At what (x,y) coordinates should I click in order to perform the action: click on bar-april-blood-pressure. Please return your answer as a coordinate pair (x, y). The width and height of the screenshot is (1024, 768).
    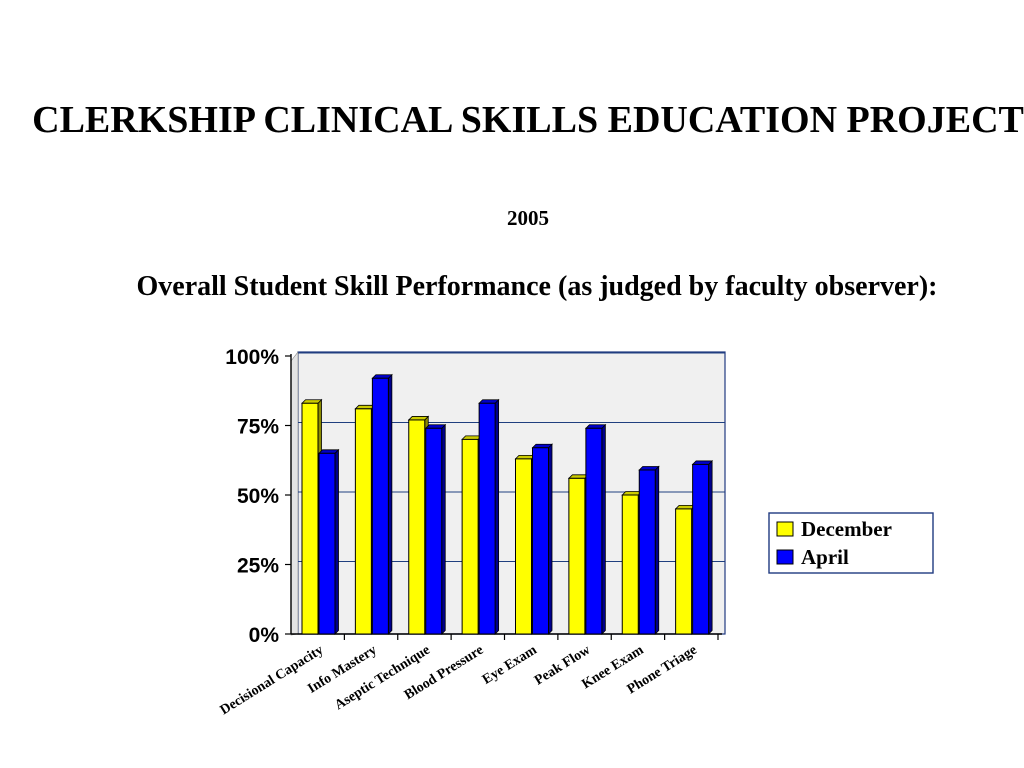
    Looking at the image, I should click on (487, 518).